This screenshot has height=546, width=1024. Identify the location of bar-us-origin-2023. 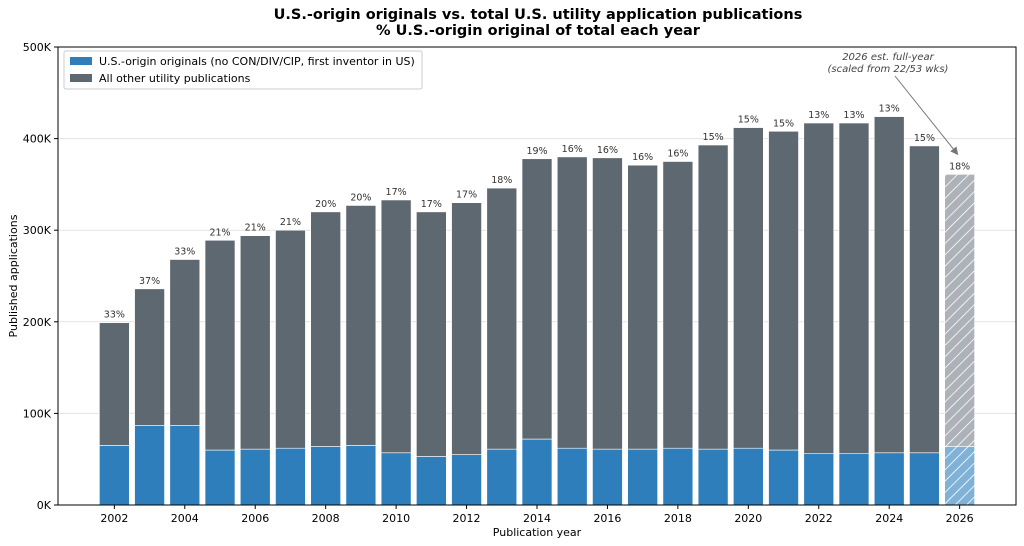
(854, 479).